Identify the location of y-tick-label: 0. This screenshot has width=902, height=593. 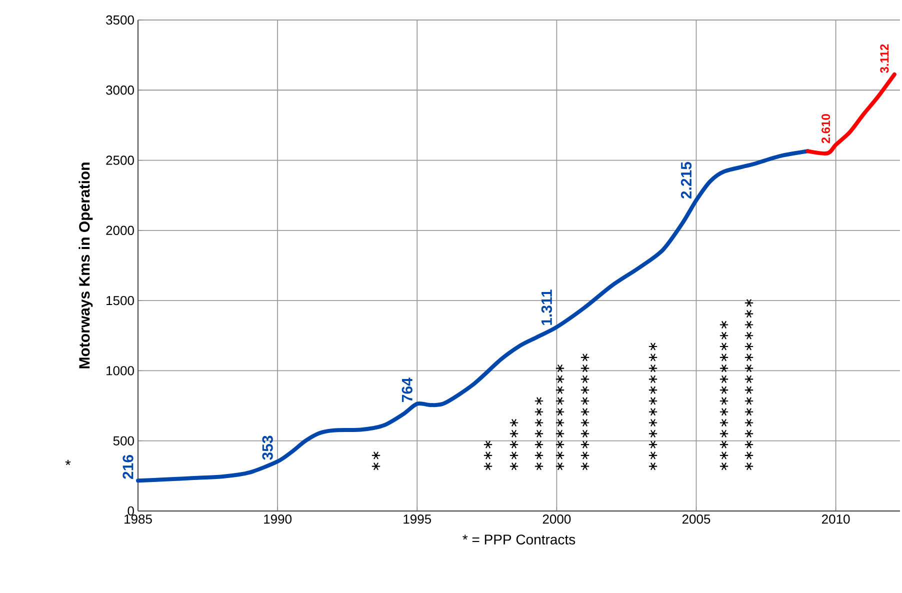
(131, 511).